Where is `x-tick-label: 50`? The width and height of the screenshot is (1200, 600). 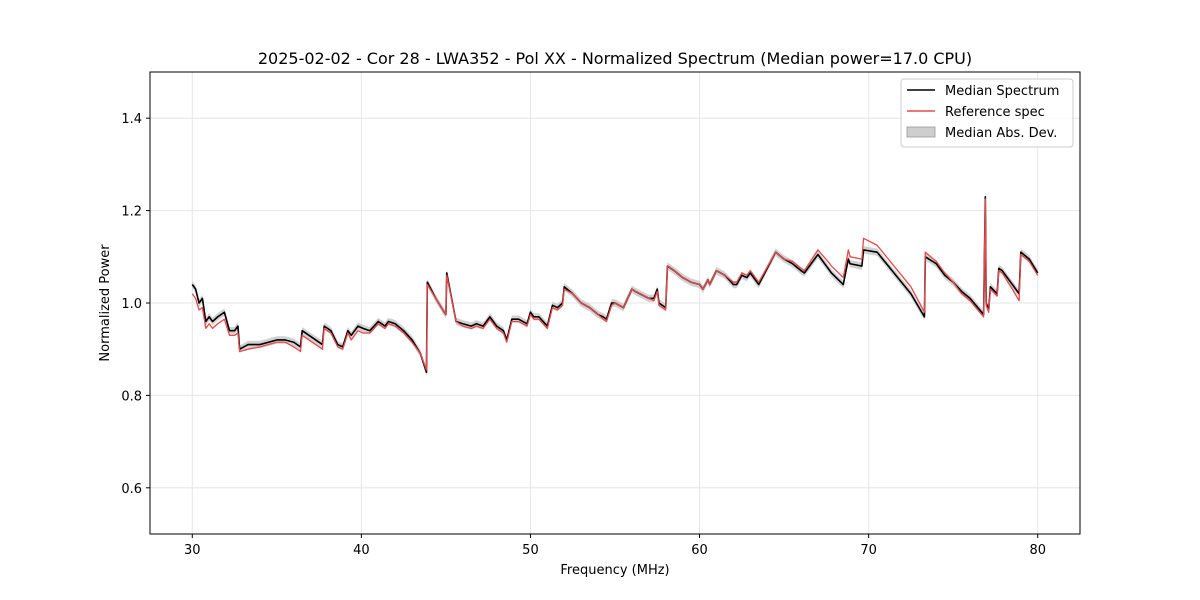
x-tick-label: 50 is located at coordinates (530, 550).